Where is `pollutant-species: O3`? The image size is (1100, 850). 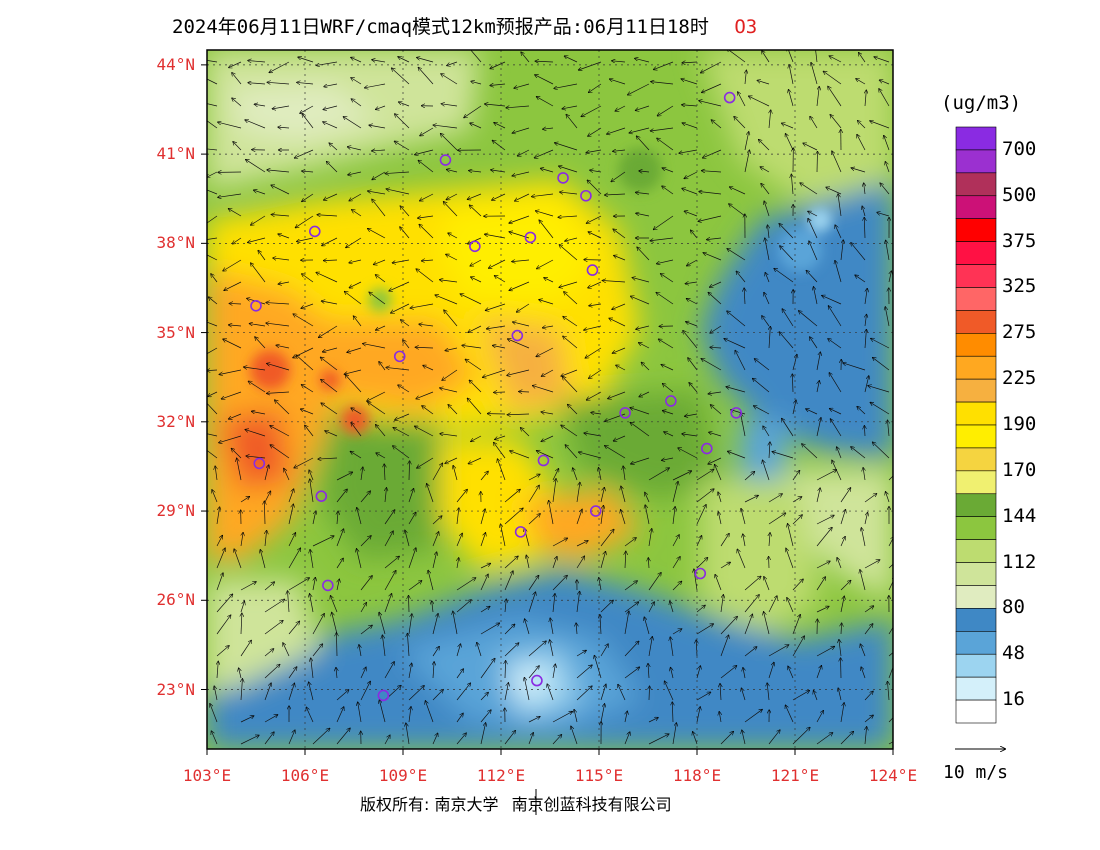
pollutant-species: O3 is located at coordinates (746, 27).